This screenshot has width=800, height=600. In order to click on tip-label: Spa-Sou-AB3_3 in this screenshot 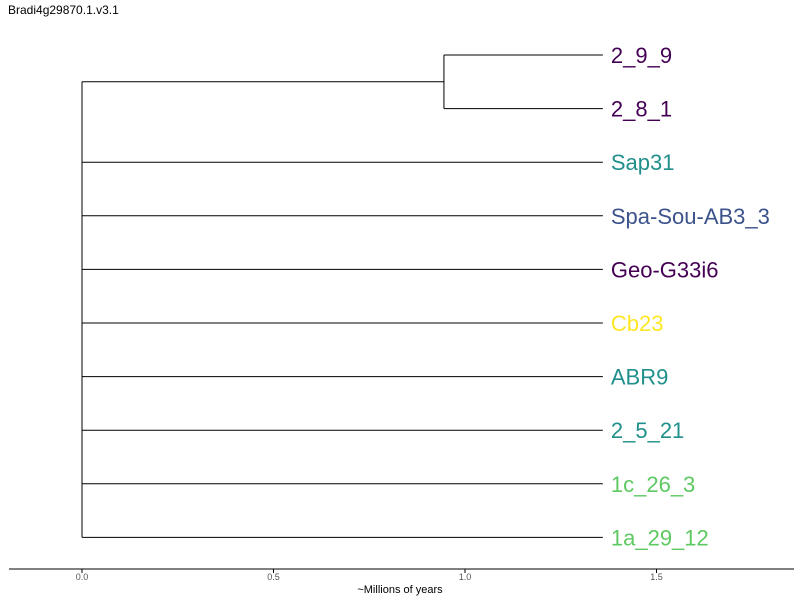, I will do `click(690, 216)`.